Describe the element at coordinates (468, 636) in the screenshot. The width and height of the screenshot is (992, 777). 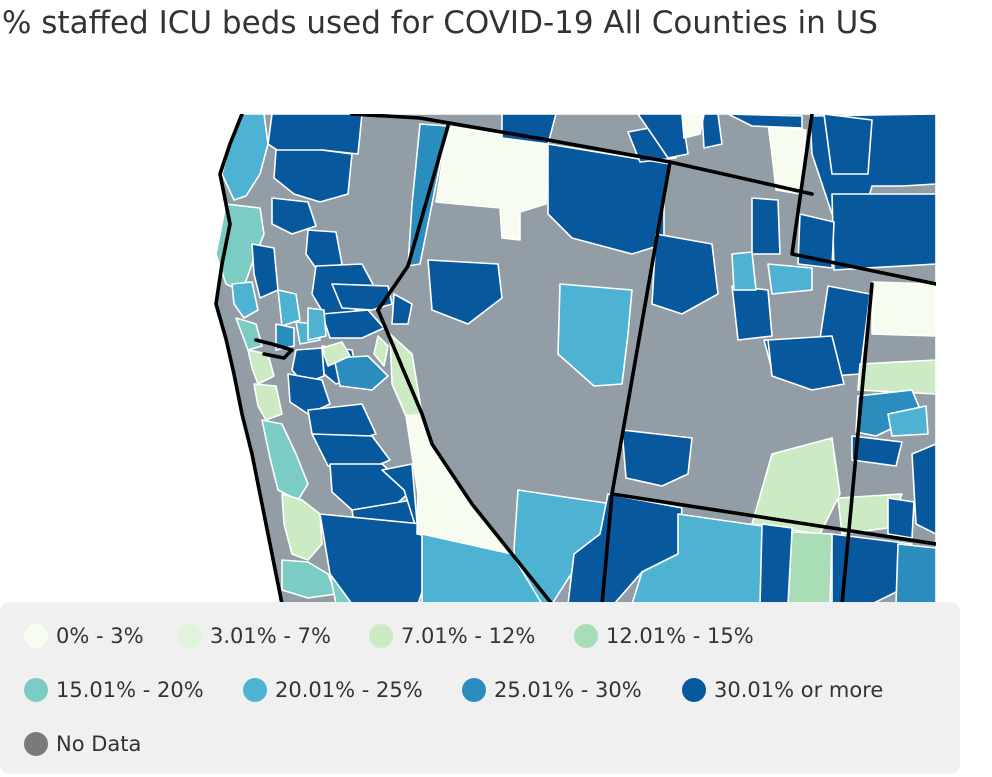
I see `legend-label: 7.01% - 12%` at that location.